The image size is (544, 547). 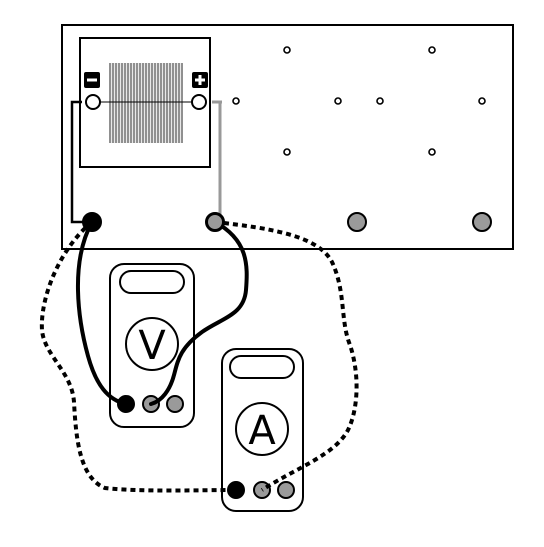 I want to click on solar-cell, so click(x=146, y=103).